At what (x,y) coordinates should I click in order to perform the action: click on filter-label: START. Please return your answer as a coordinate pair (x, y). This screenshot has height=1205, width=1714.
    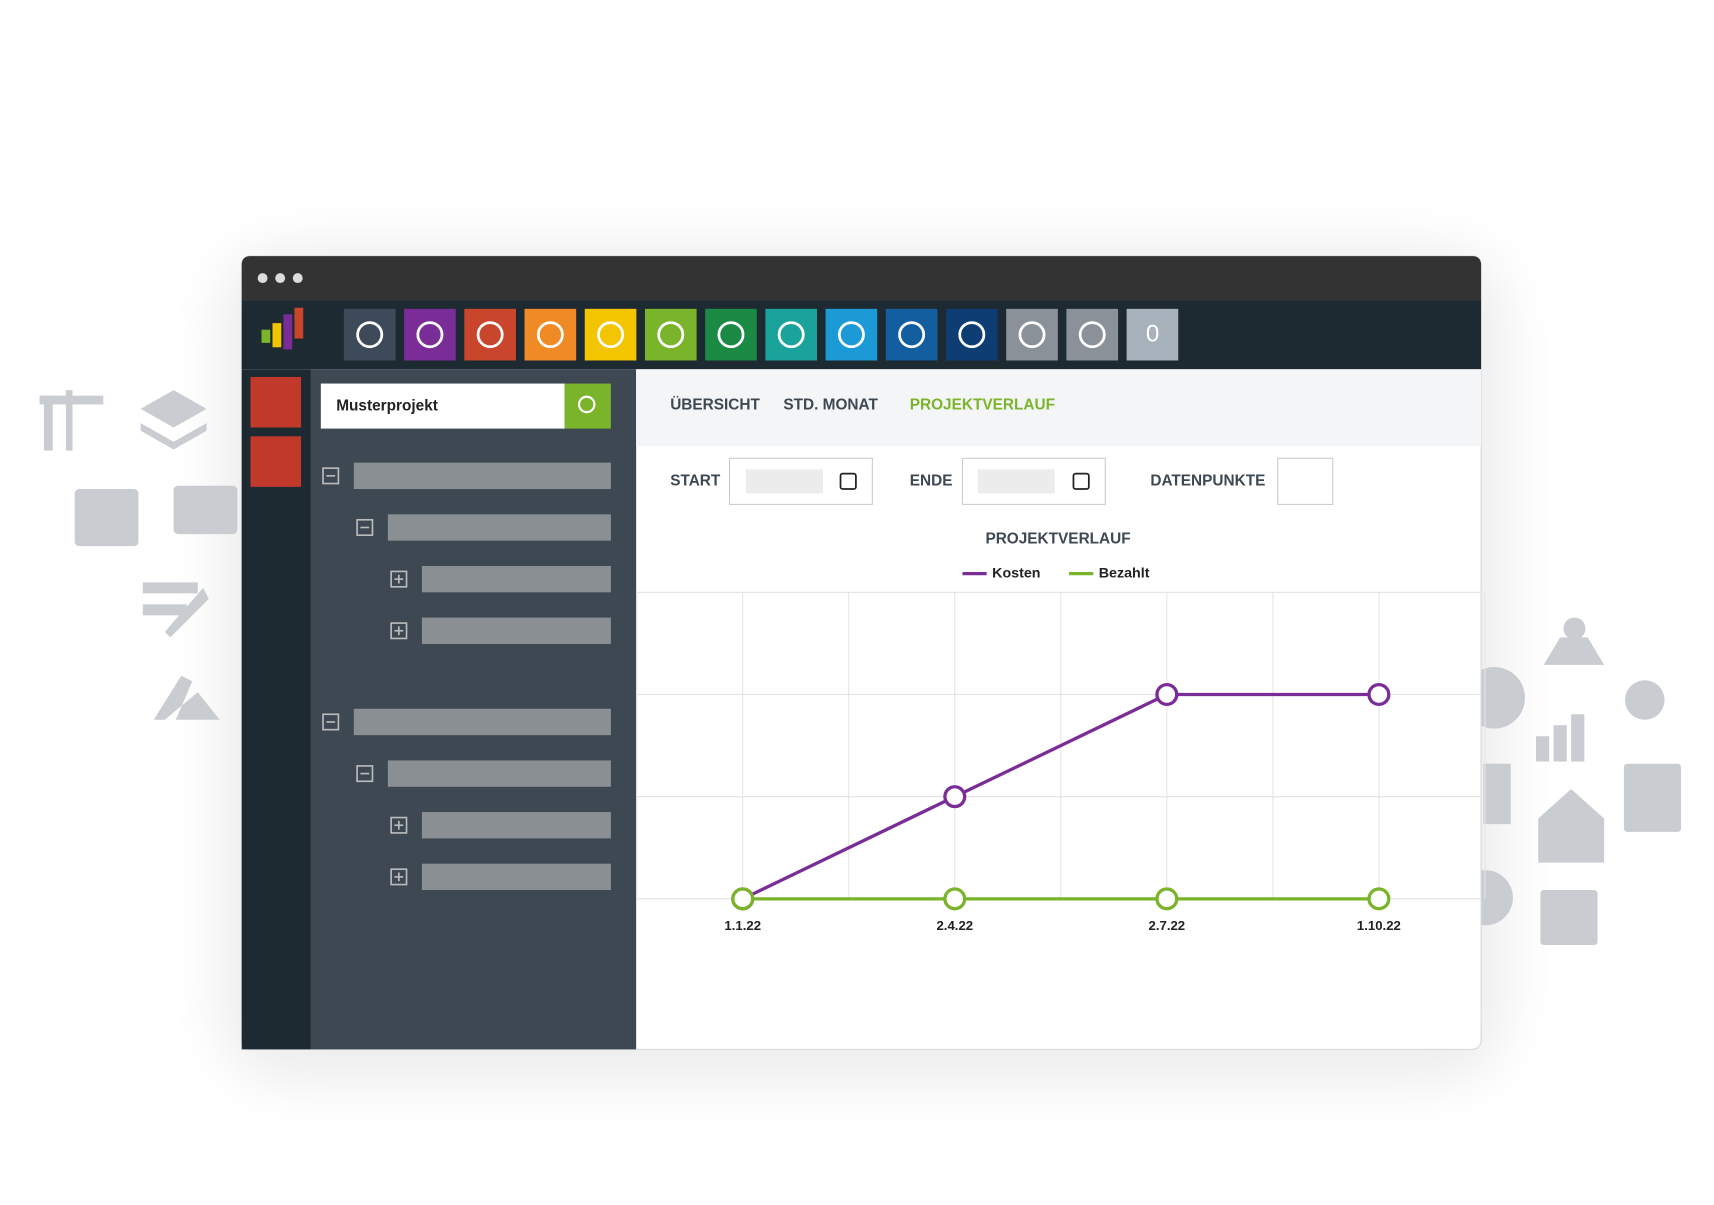
    Looking at the image, I should click on (695, 480).